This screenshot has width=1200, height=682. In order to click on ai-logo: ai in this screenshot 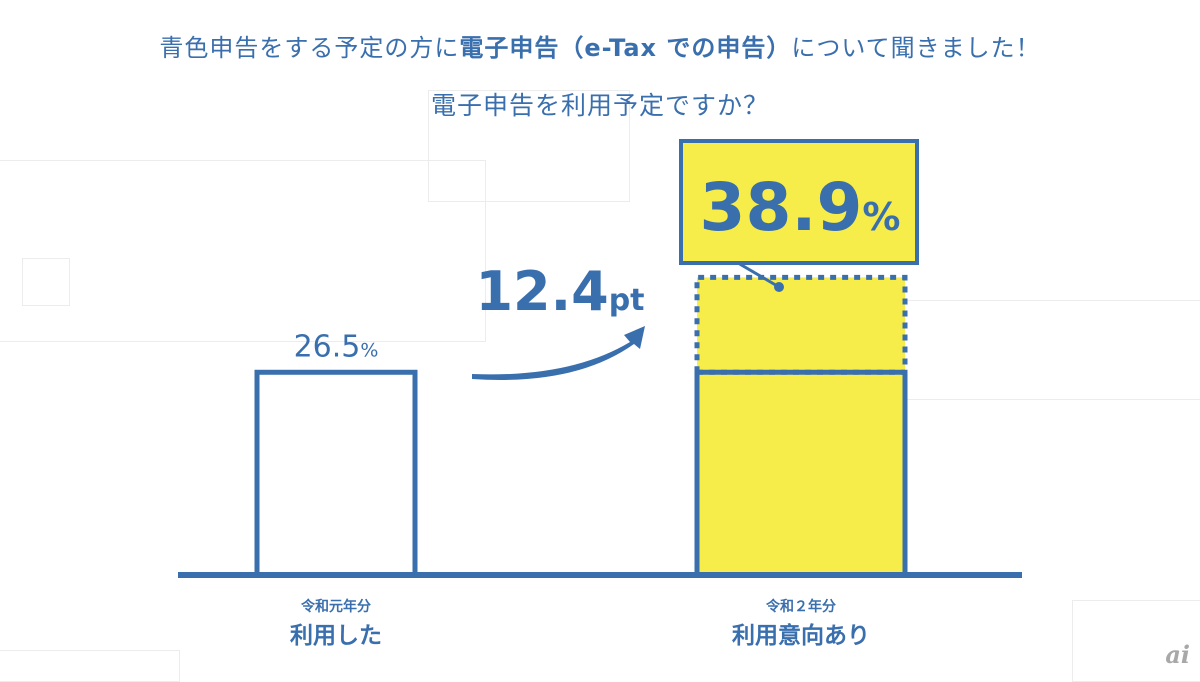, I will do `click(1177, 654)`.